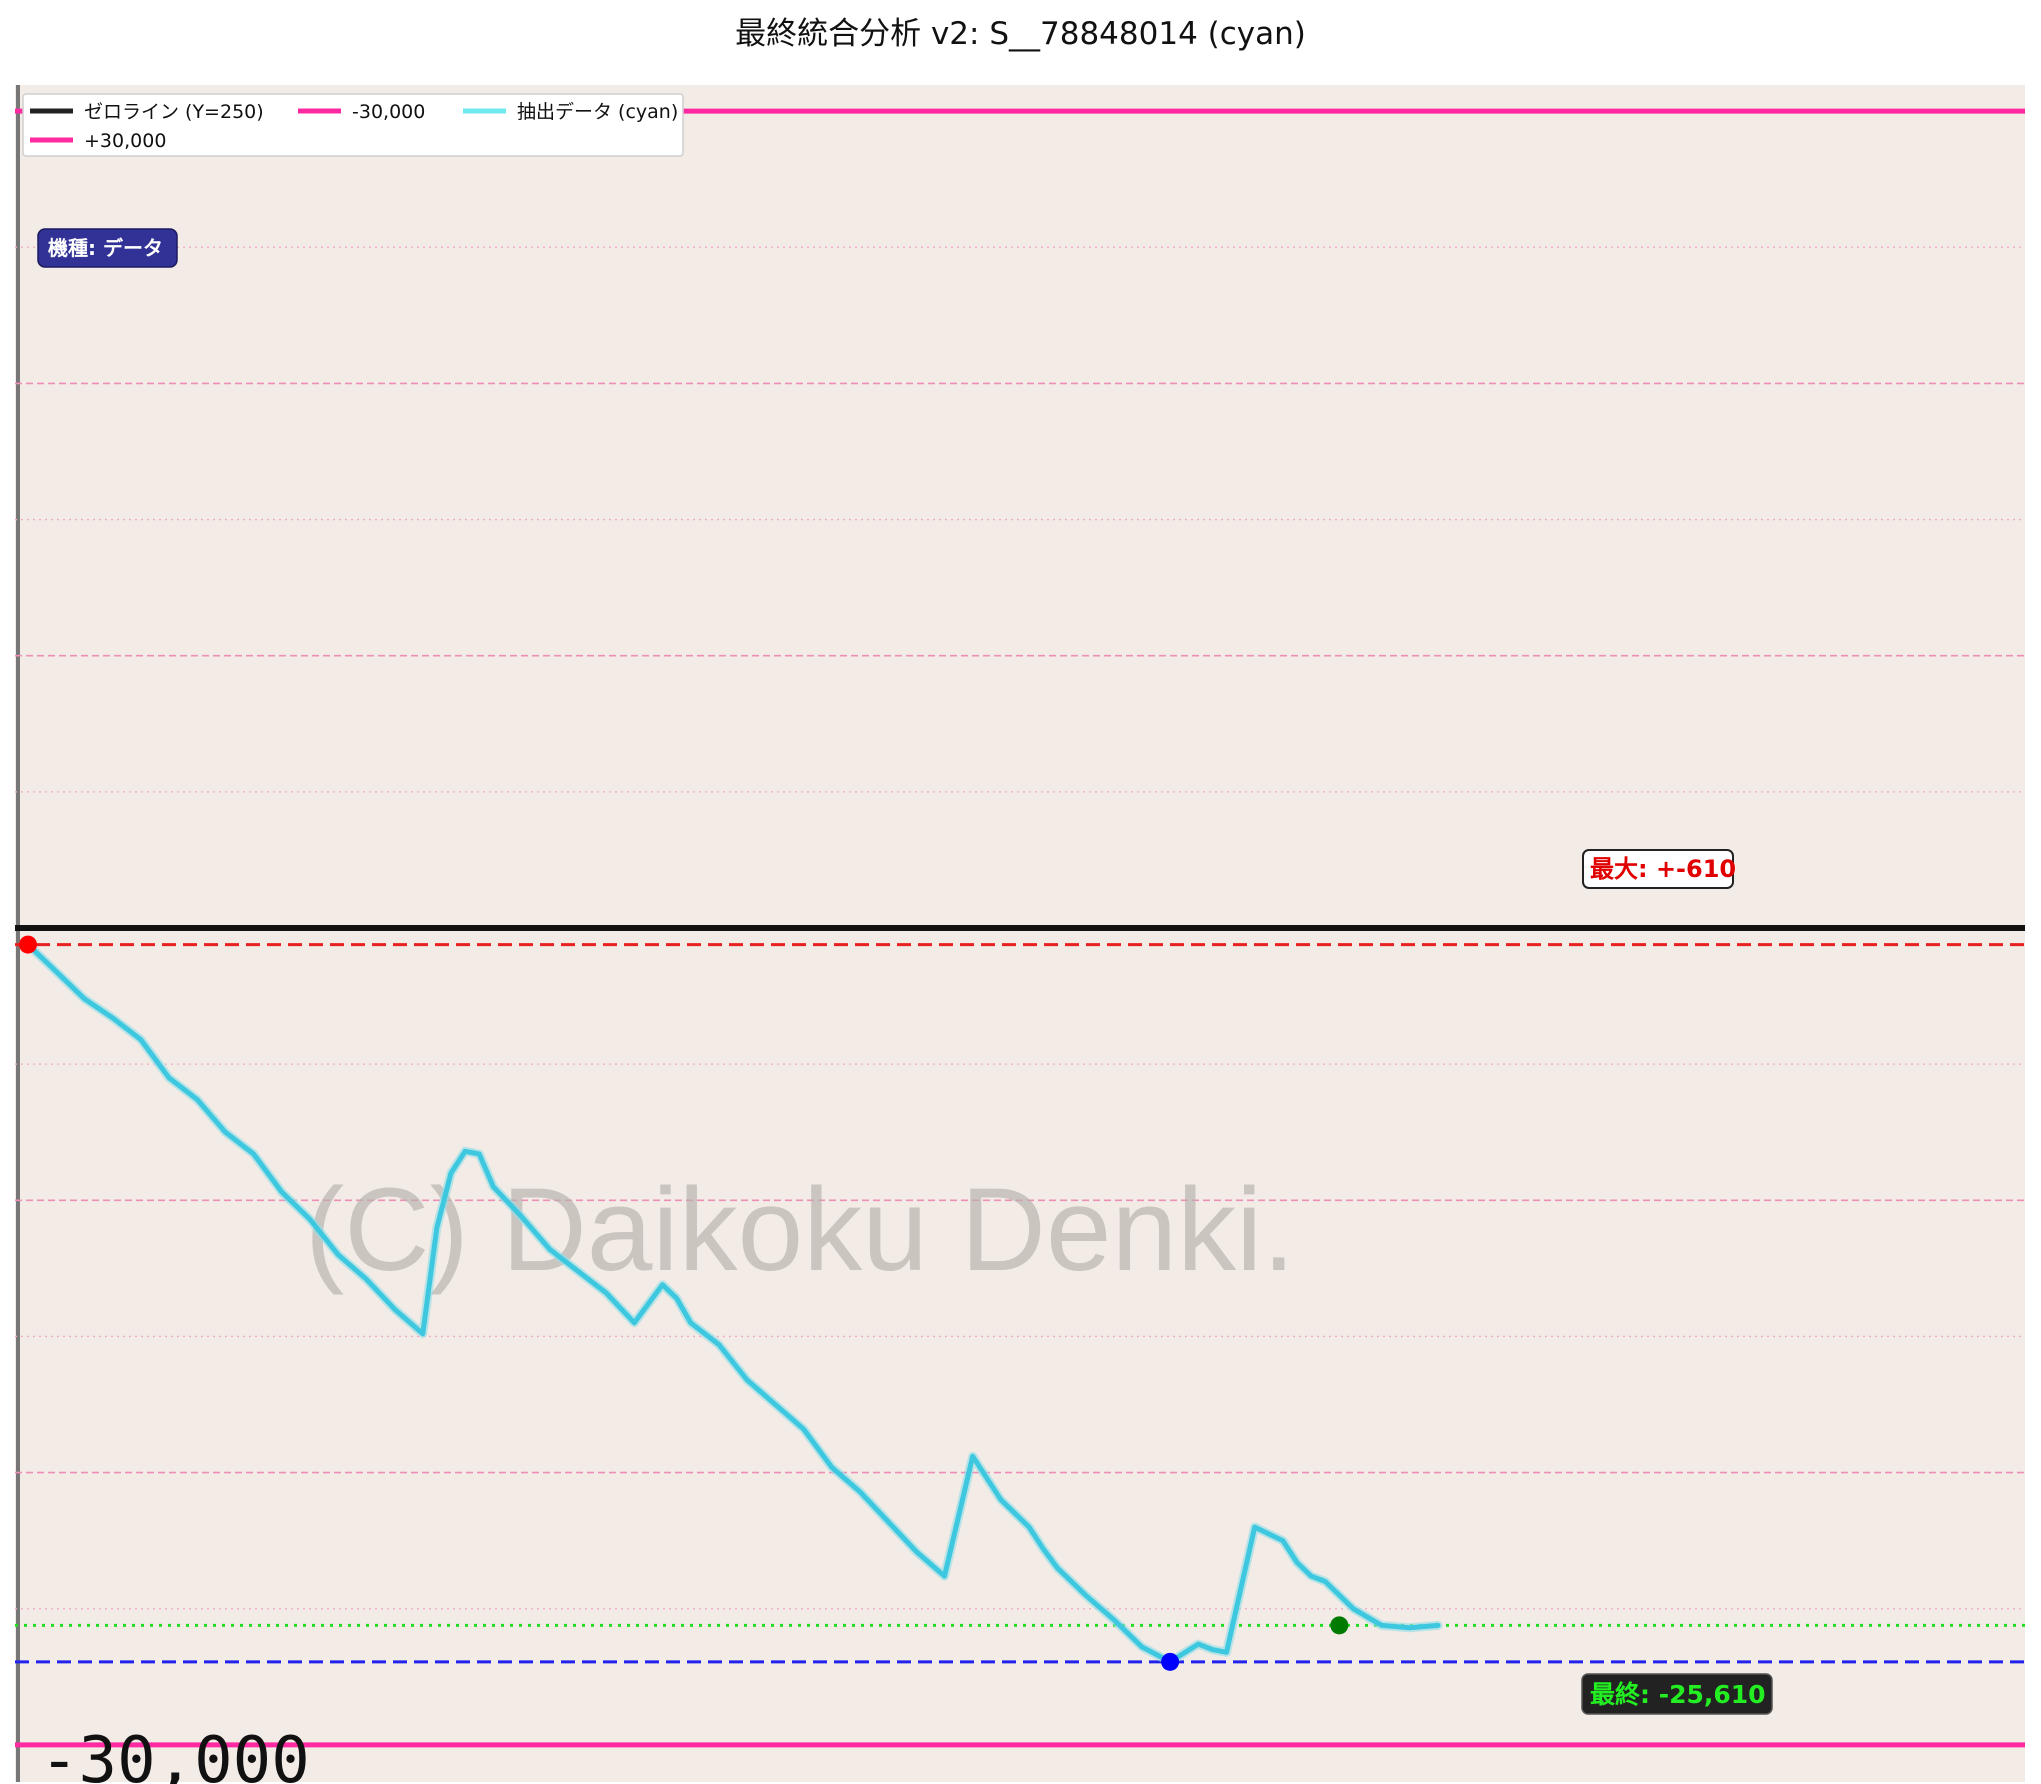 The height and width of the screenshot is (1784, 2041). I want to click on watermark-text: (C) Daikoku Denki., so click(800, 1230).